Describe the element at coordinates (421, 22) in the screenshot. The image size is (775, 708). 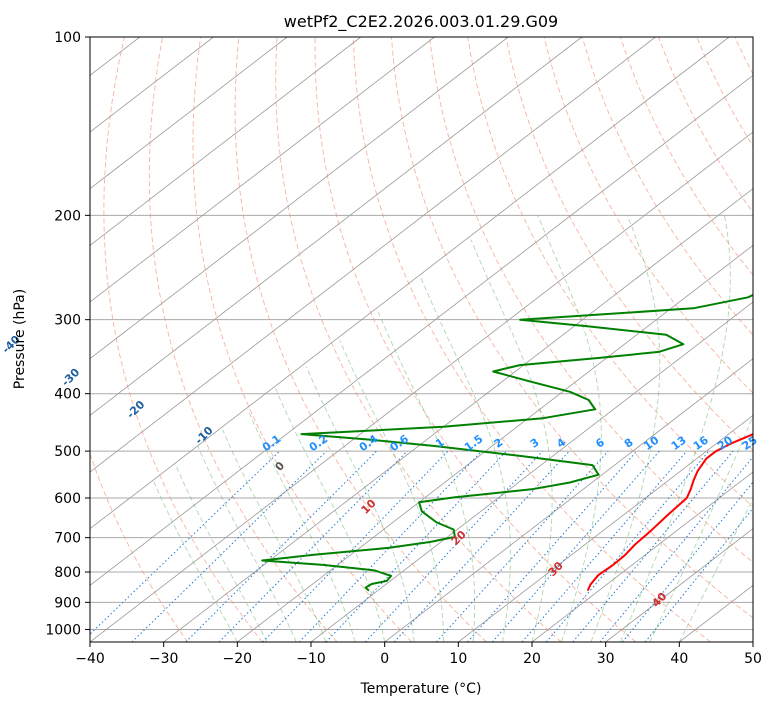
I see `chart-title: wetPf2_C2E2.2026.003.01.29.G09` at that location.